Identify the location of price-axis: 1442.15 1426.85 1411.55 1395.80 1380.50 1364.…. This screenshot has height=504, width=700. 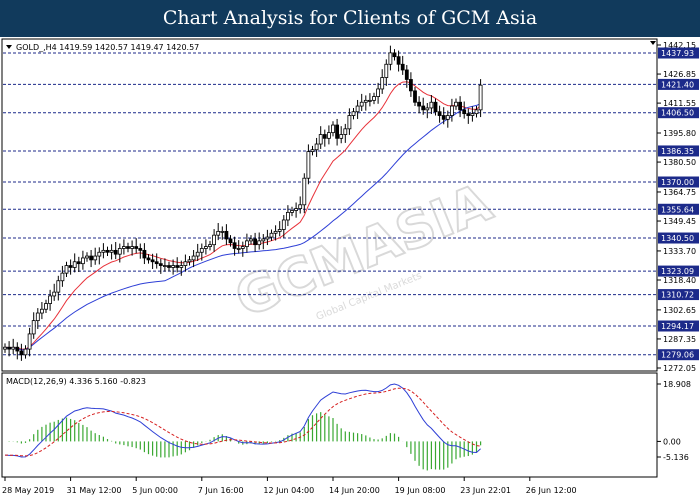
(676, 207).